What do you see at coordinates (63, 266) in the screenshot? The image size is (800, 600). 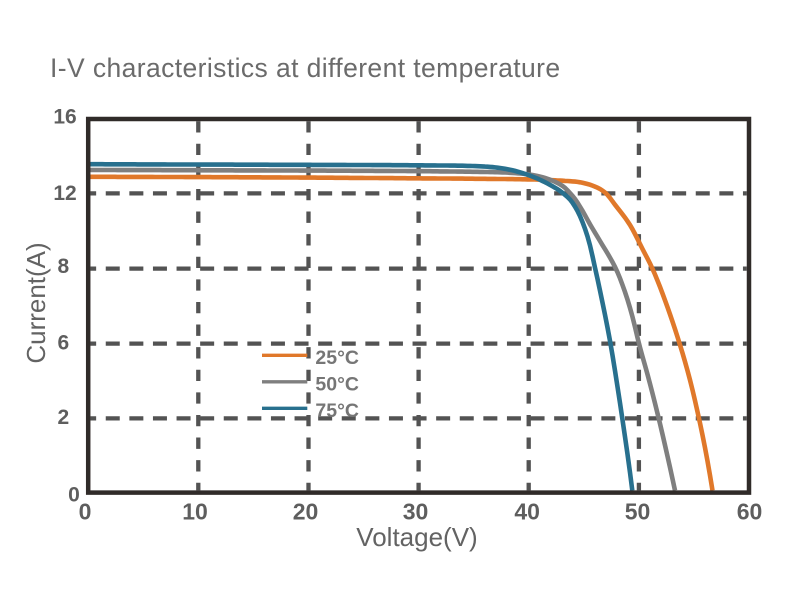 I see `svg-text: 8` at bounding box center [63, 266].